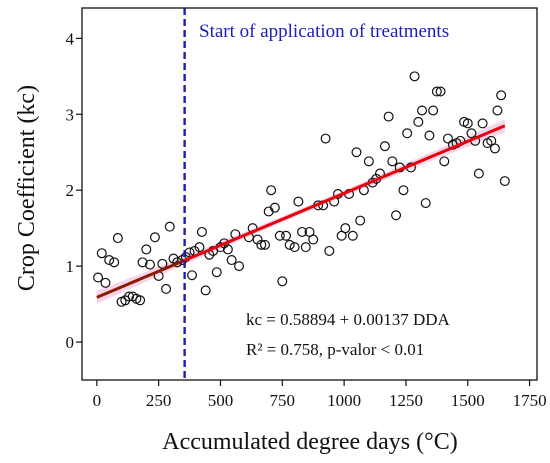 This screenshot has height=463, width=550. Describe the element at coordinates (530, 400) in the screenshot. I see `x-tick-label: 1750` at that location.